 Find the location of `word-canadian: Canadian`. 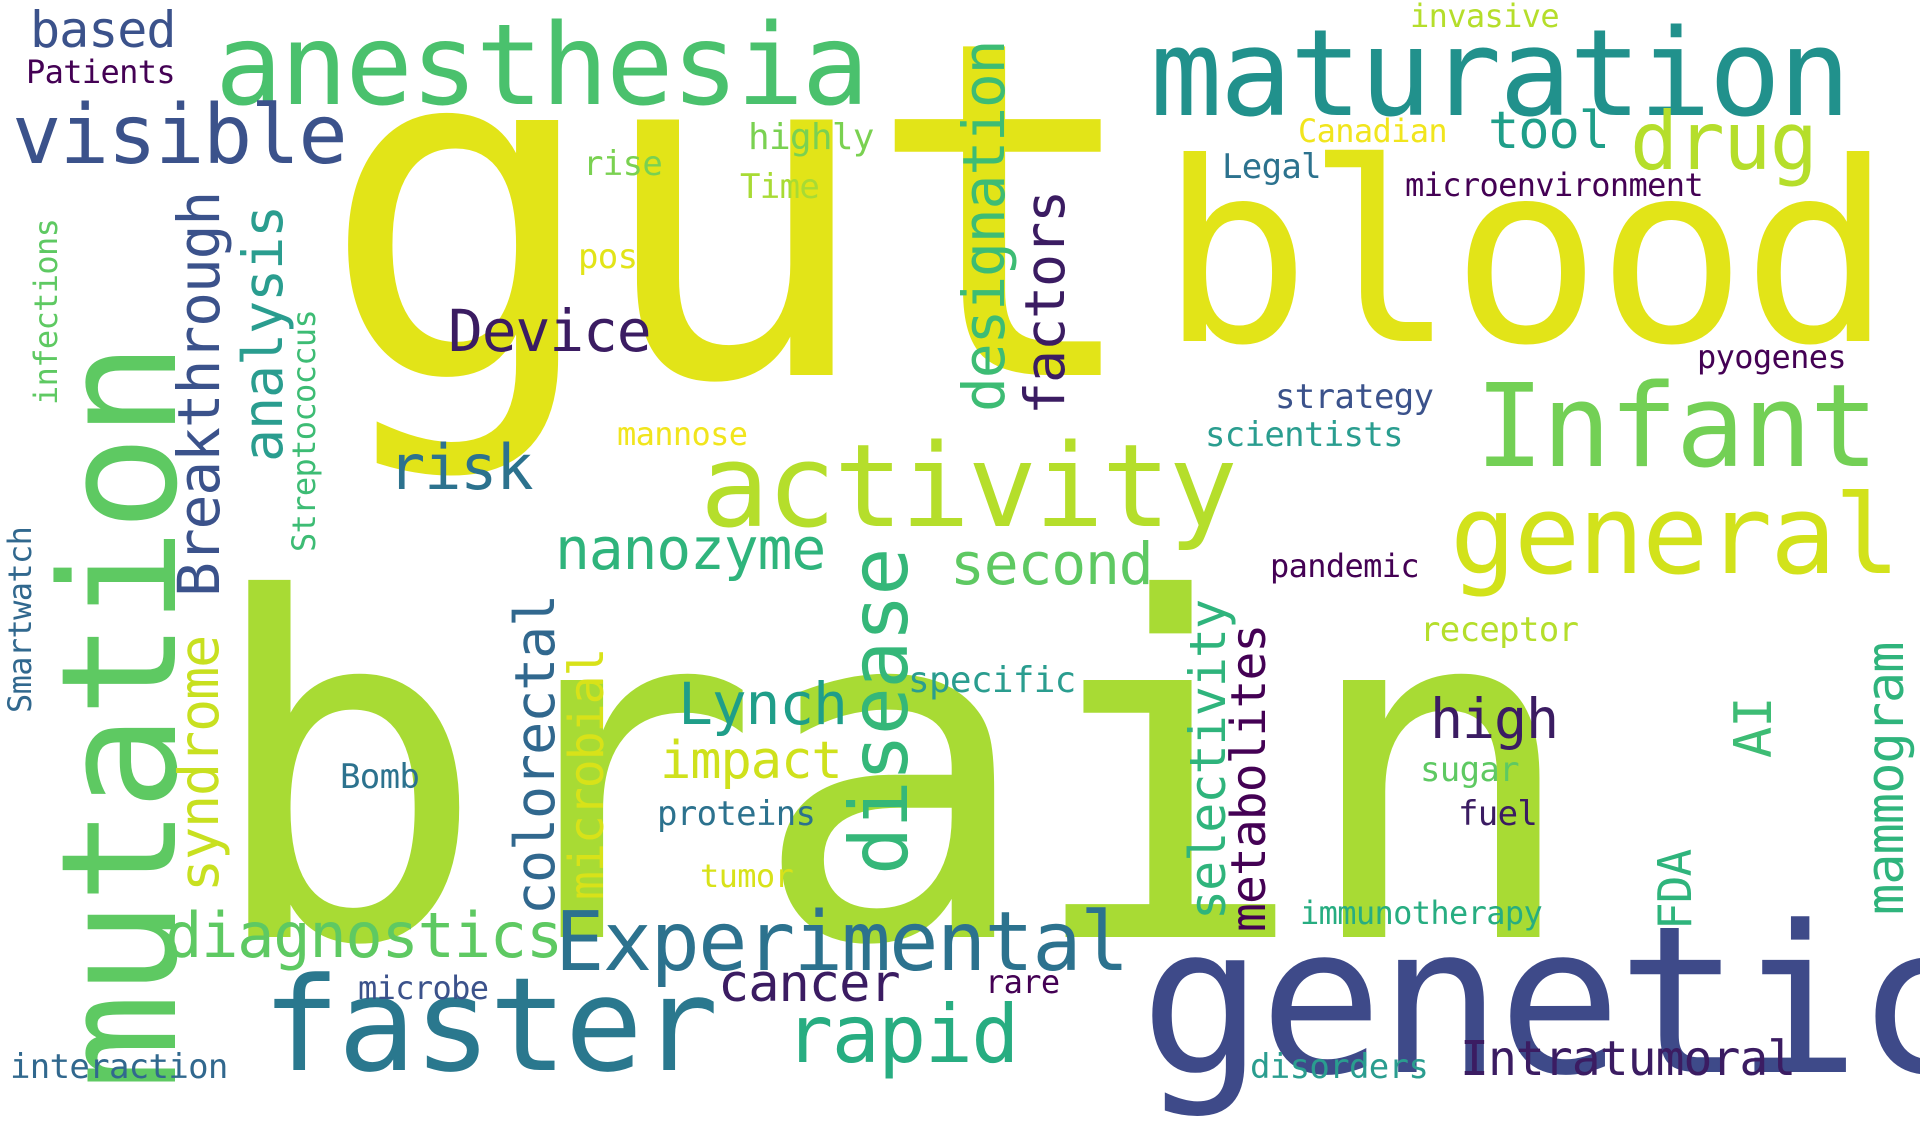

word-canadian: Canadian is located at coordinates (1373, 131).